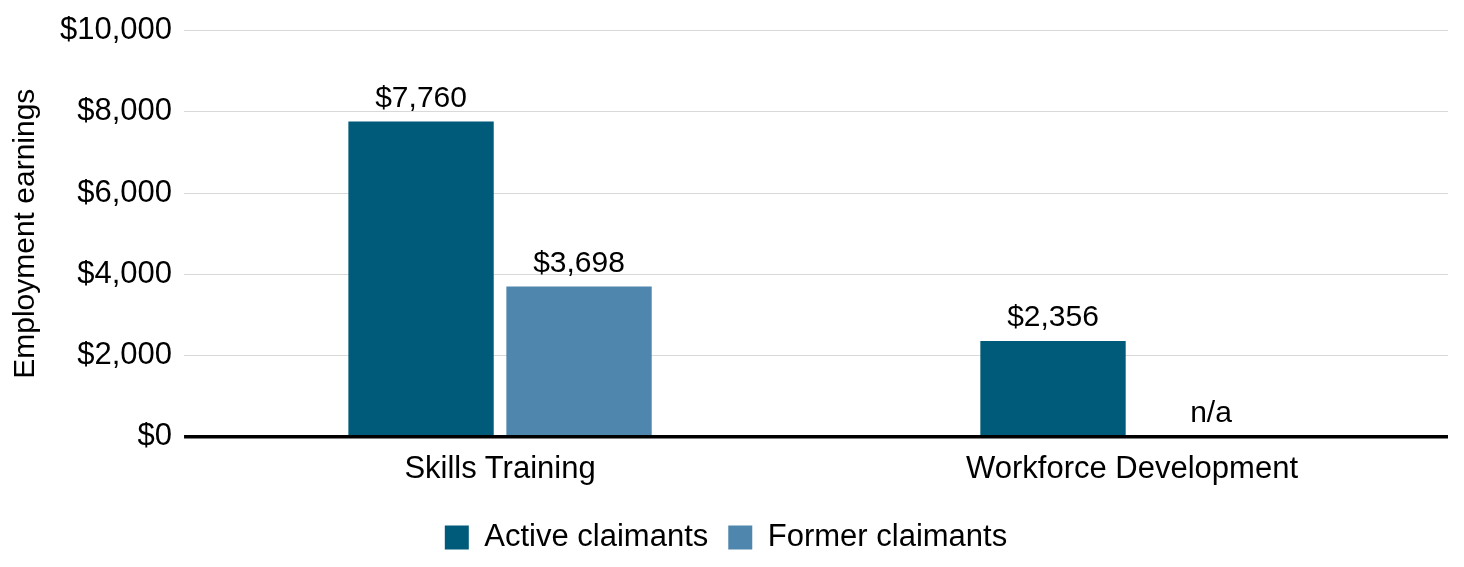  Describe the element at coordinates (125, 272) in the screenshot. I see `y-tick-label: $4,000` at that location.